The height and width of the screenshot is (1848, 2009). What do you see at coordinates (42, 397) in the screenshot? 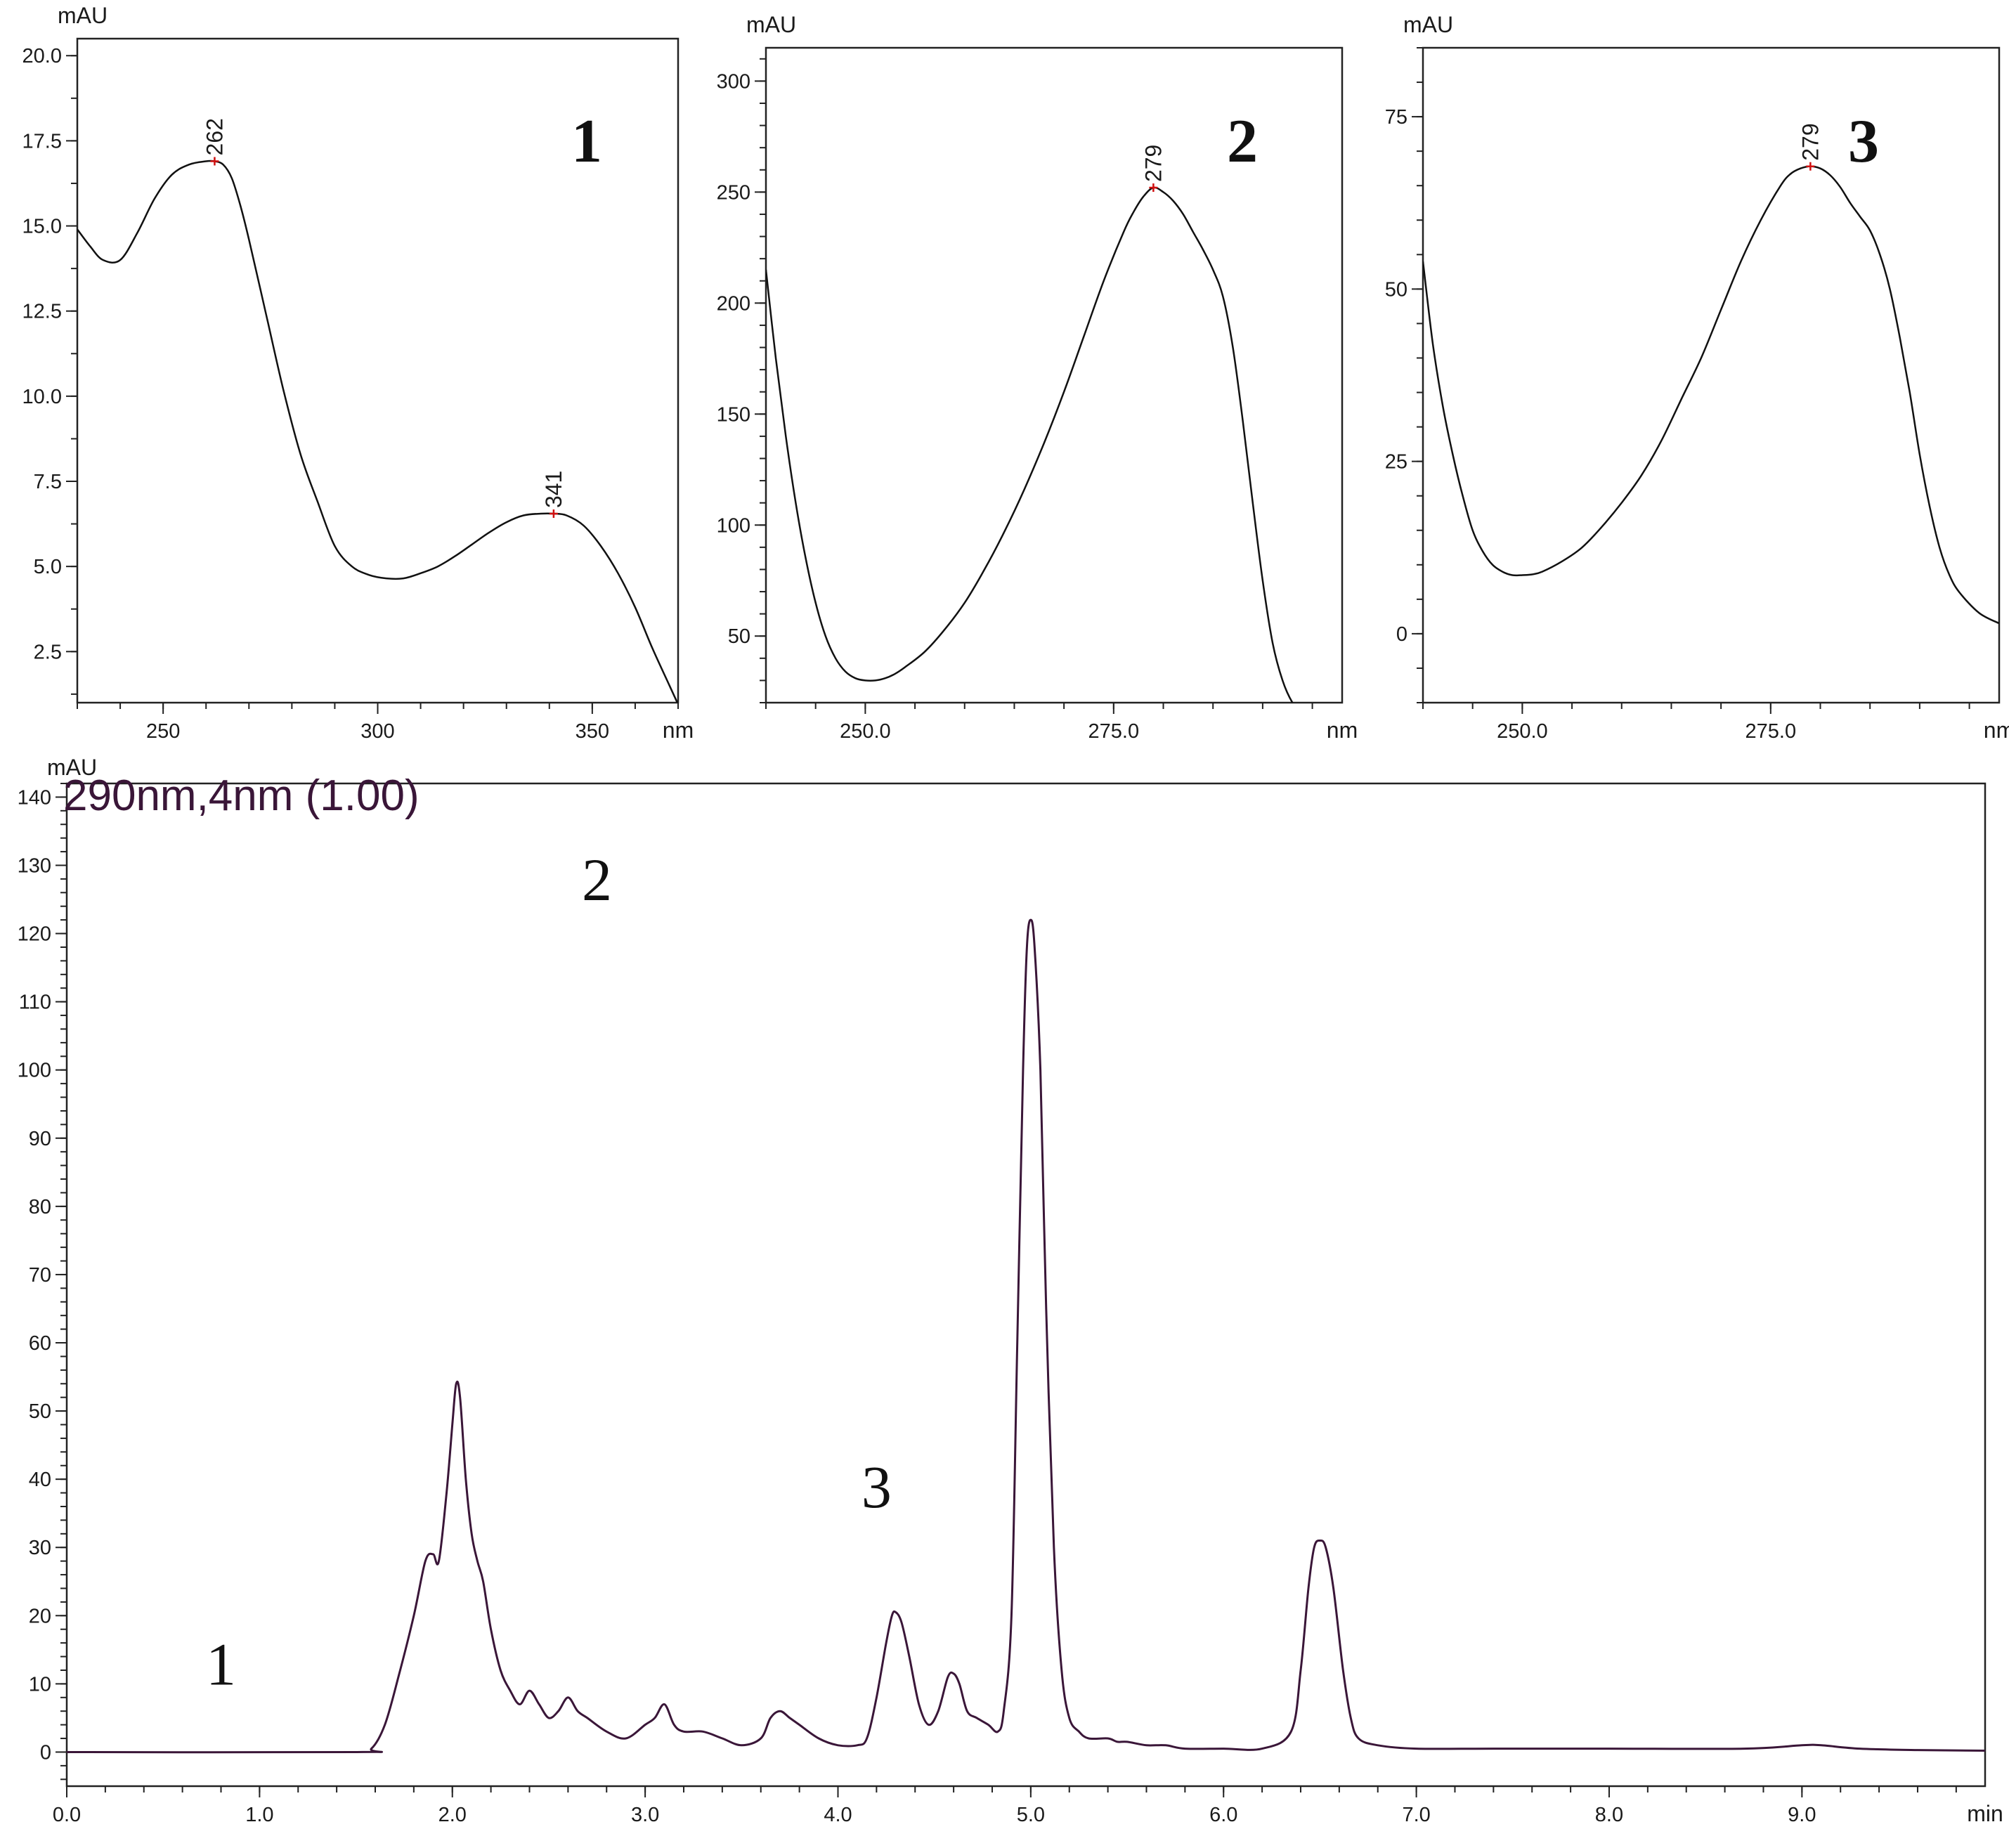
I see `y-tick-label: 10.0` at bounding box center [42, 397].